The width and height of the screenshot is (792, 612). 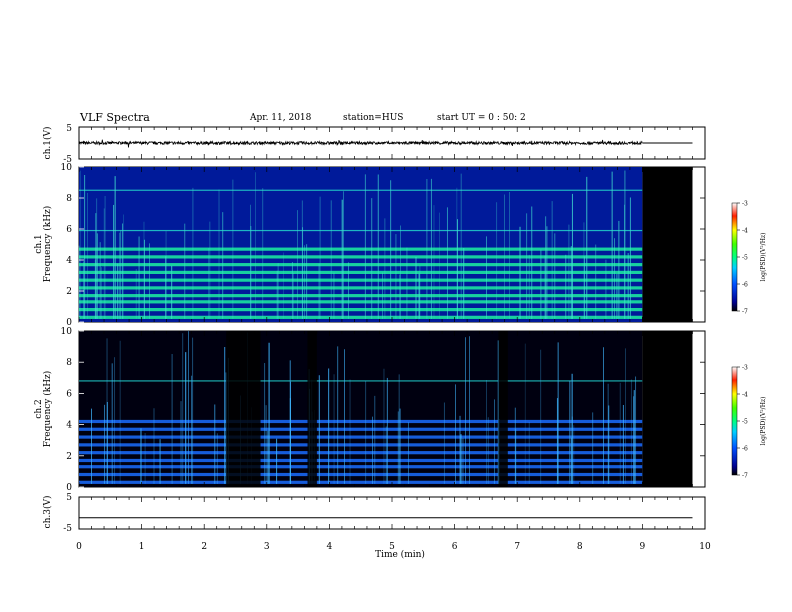 I want to click on ch2-no-data-region, so click(x=667, y=409).